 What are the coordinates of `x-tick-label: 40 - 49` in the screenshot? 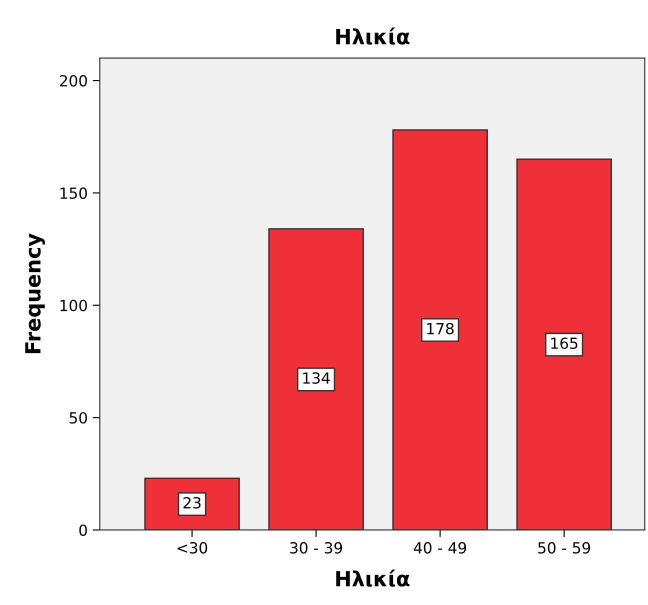 It's located at (440, 548).